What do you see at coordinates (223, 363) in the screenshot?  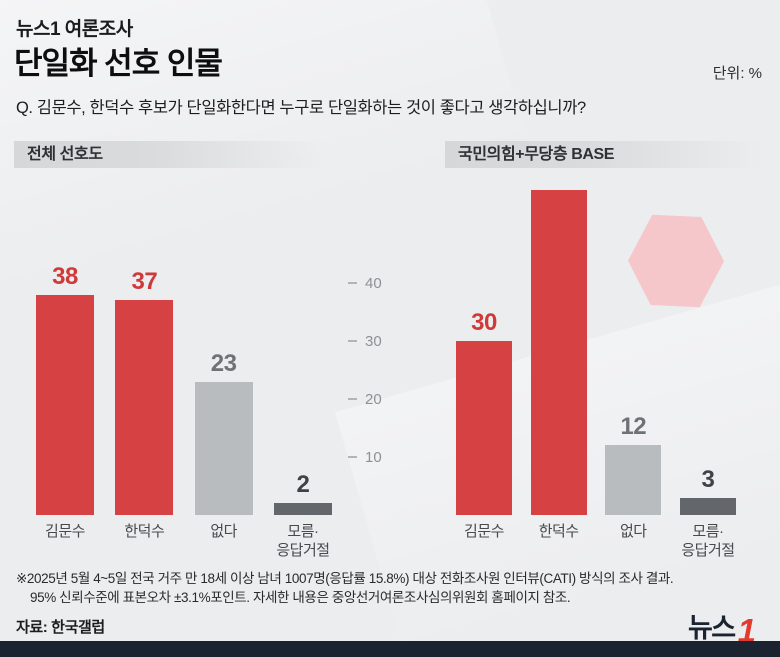 I see `bar-value-label: 23` at bounding box center [223, 363].